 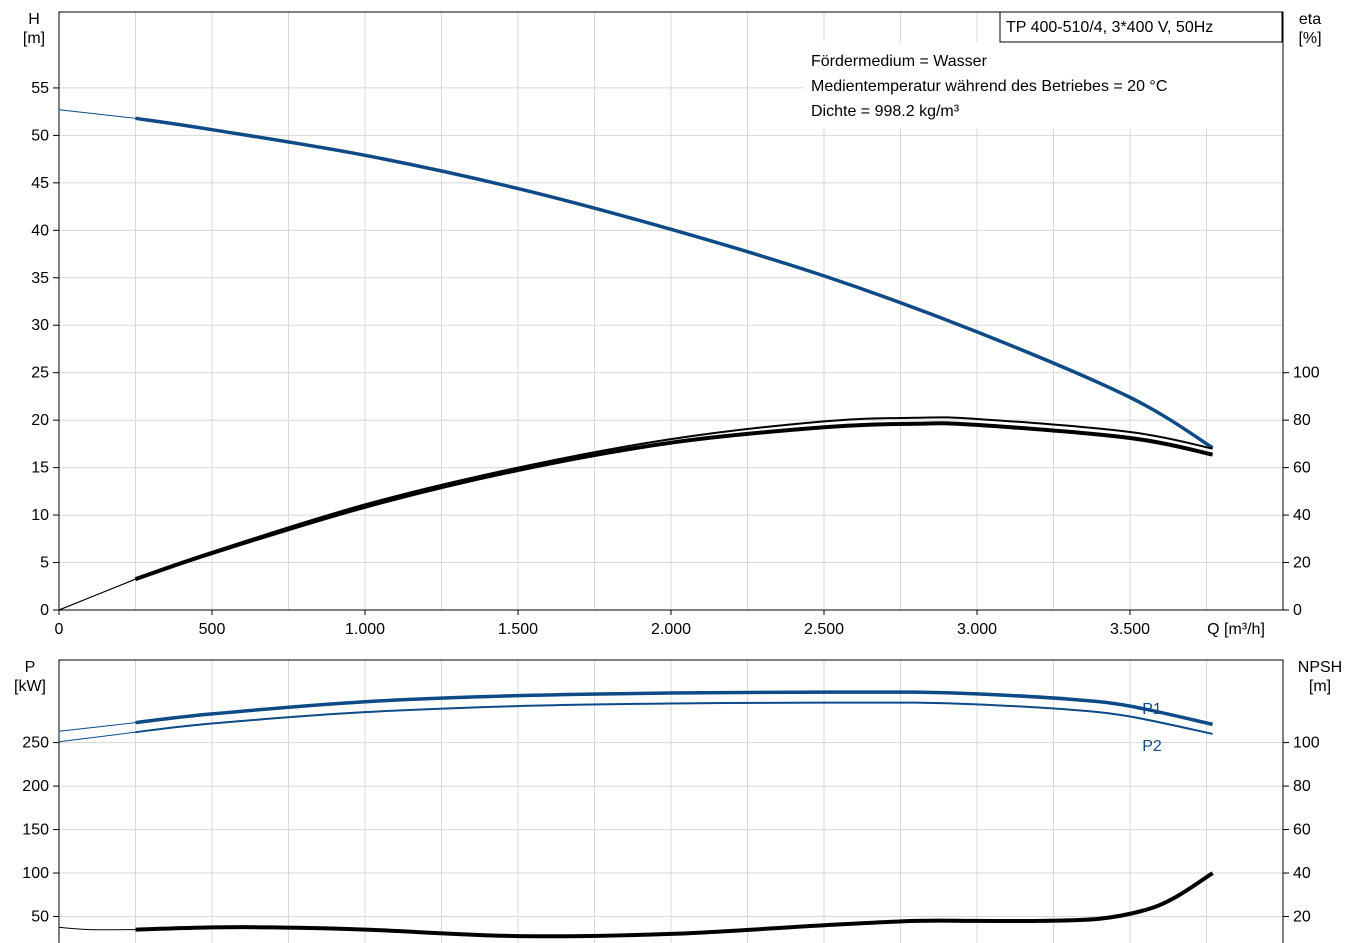 I want to click on info-box-background, so click(x=1043, y=85).